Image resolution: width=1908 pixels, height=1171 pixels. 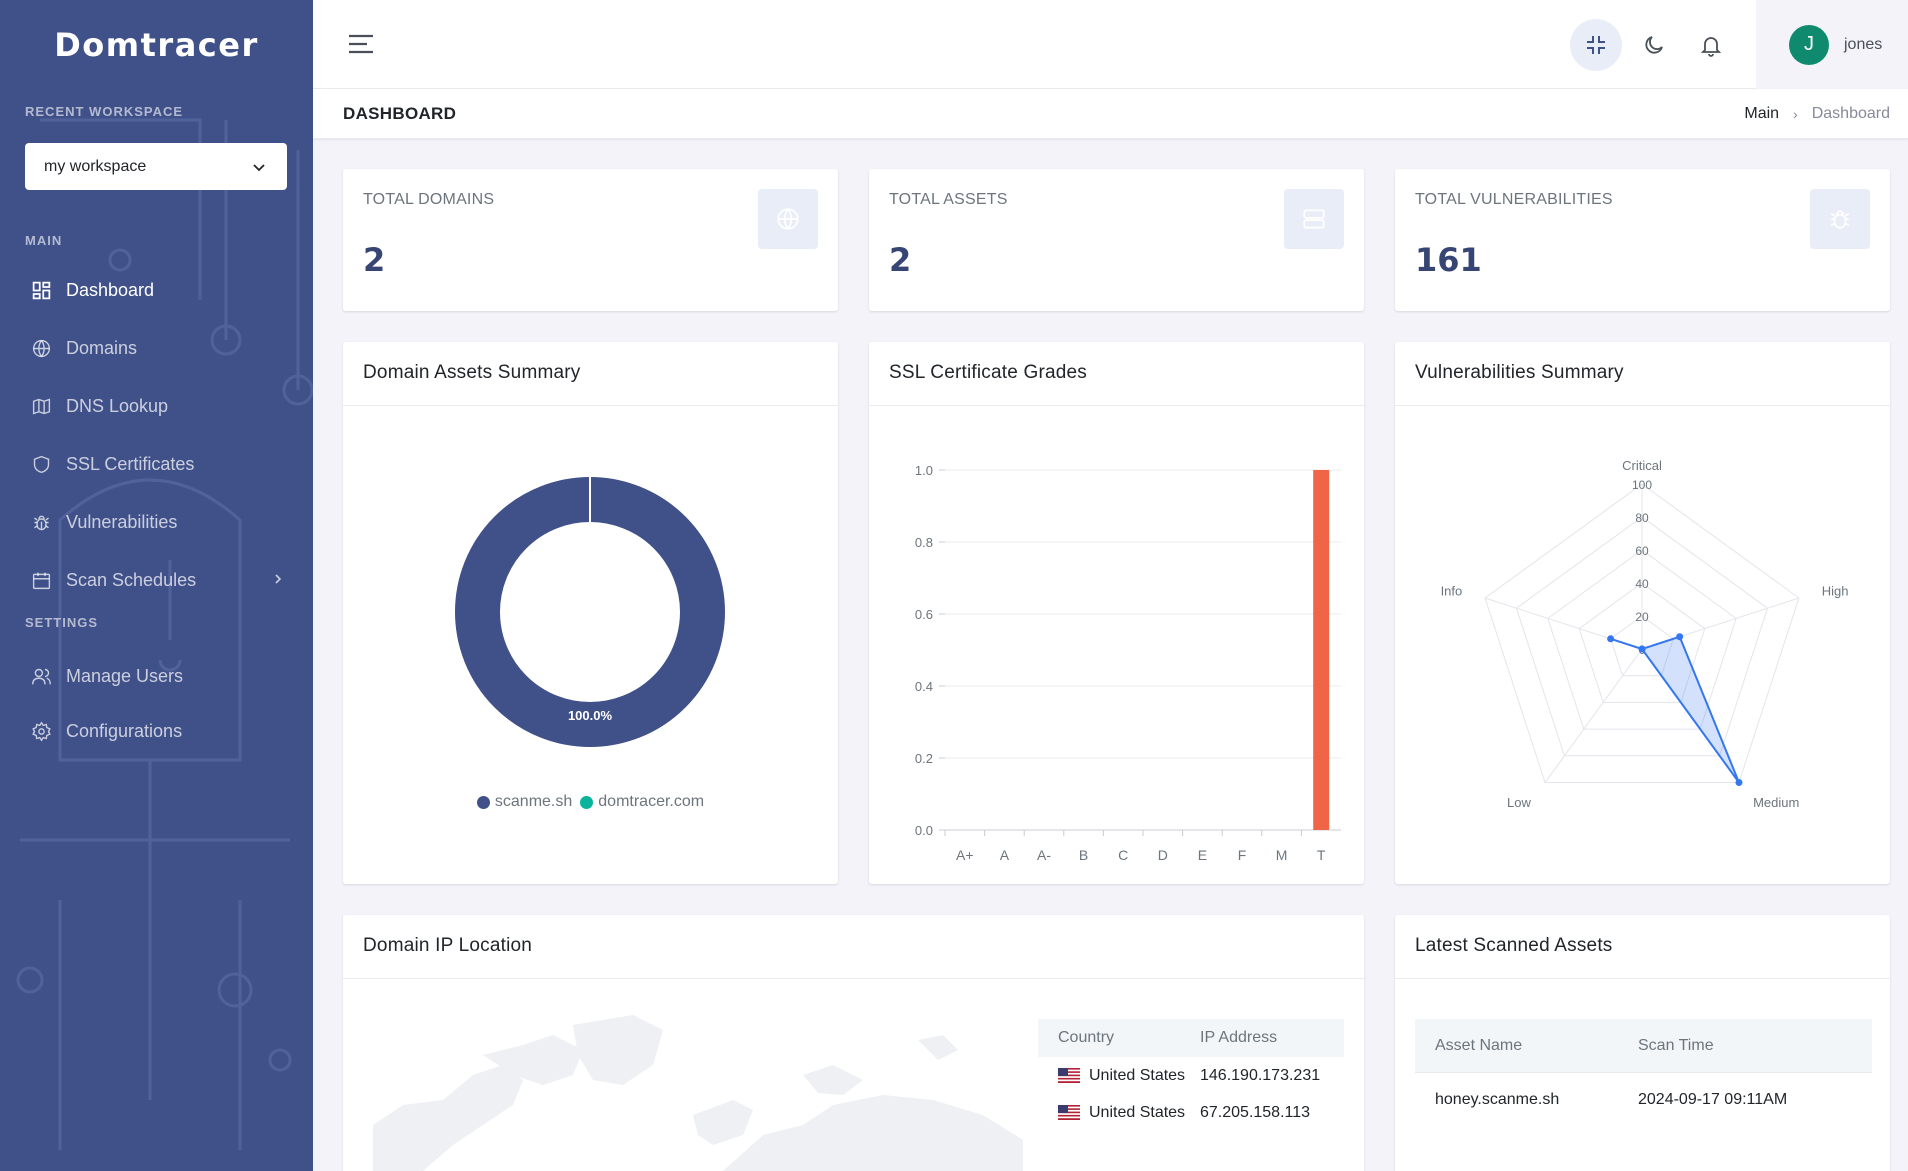 I want to click on radar-series-area, so click(x=1675, y=709).